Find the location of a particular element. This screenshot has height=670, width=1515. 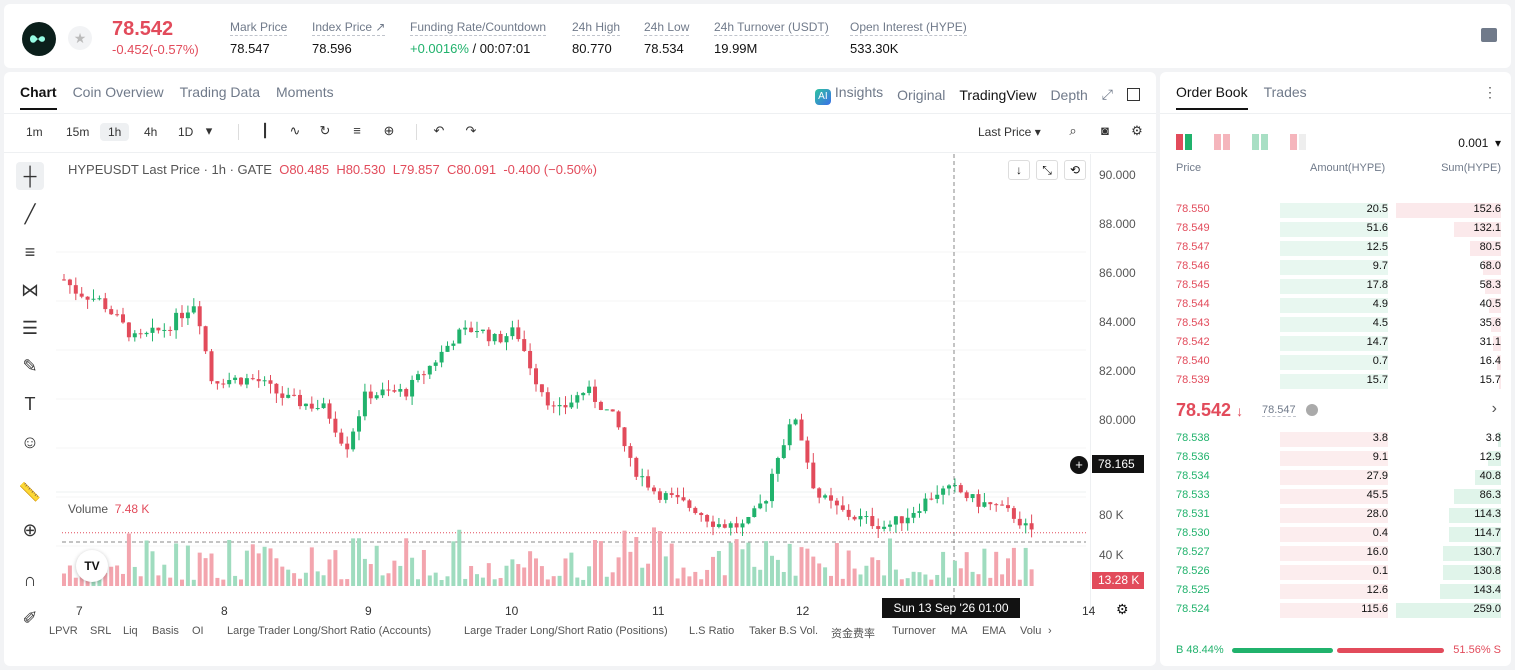

tab-order-book: Order Book is located at coordinates (1212, 97).